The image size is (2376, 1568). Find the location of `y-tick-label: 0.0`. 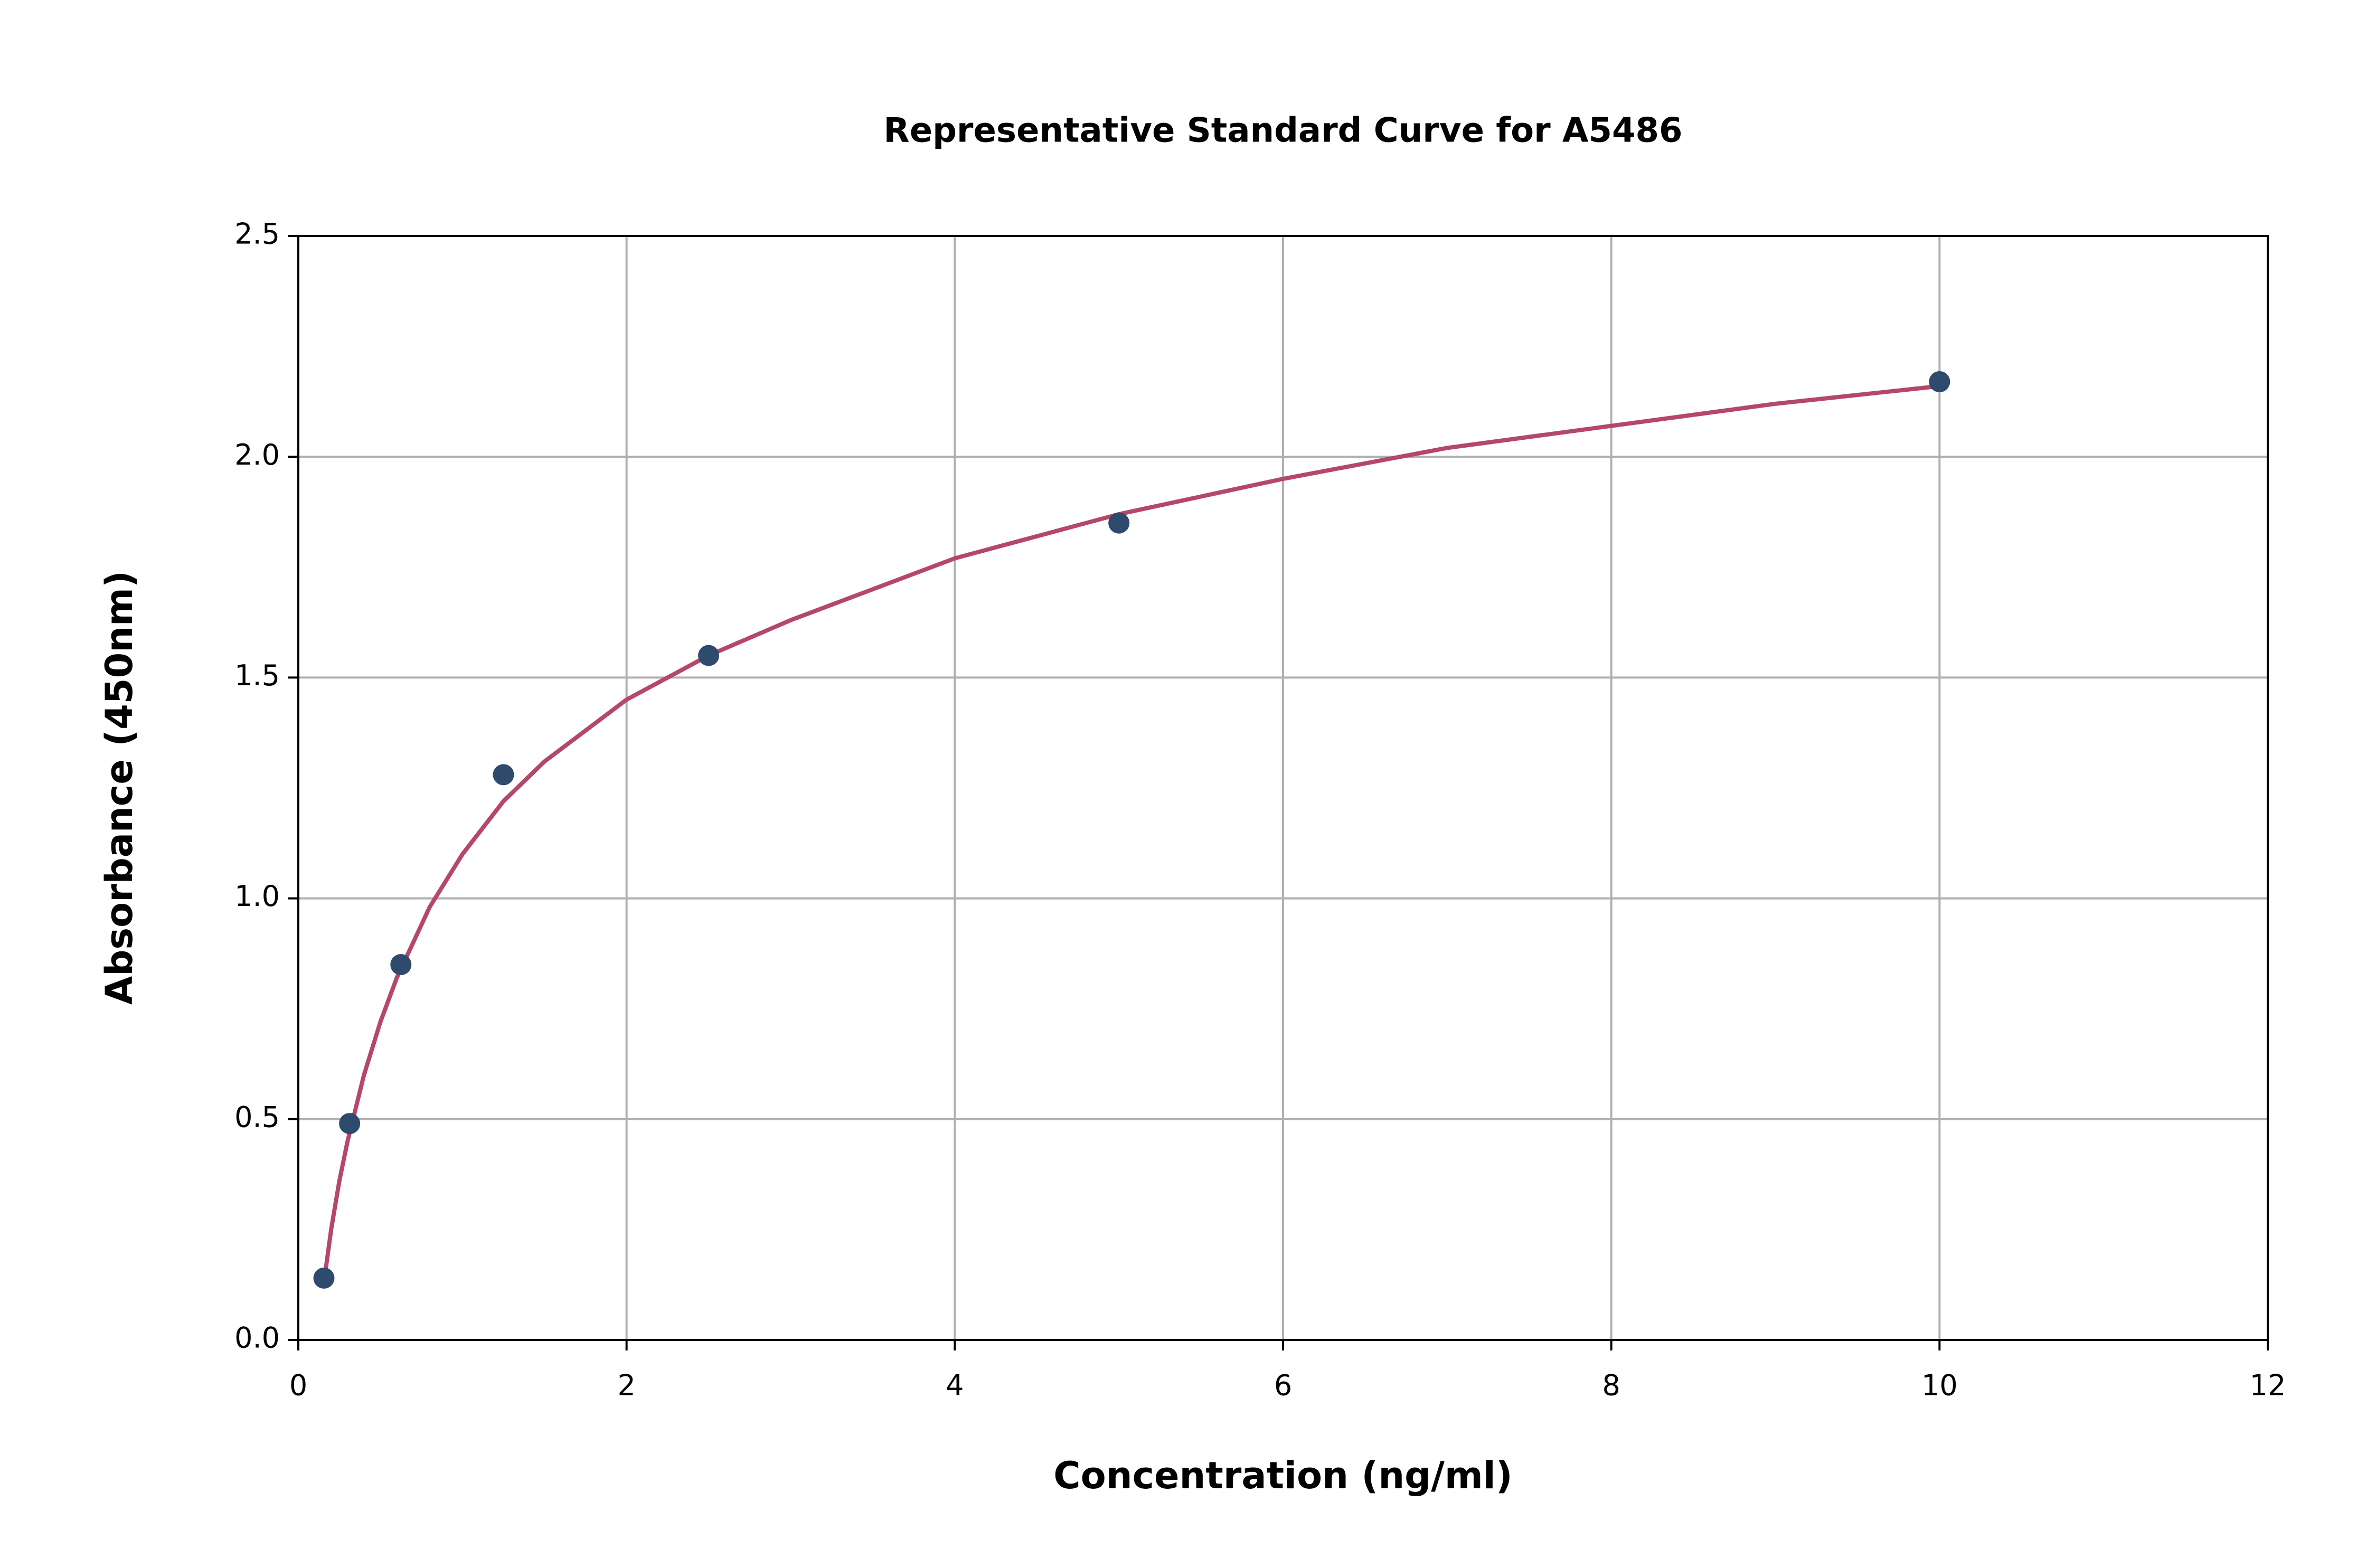

y-tick-label: 0.0 is located at coordinates (257, 1338).